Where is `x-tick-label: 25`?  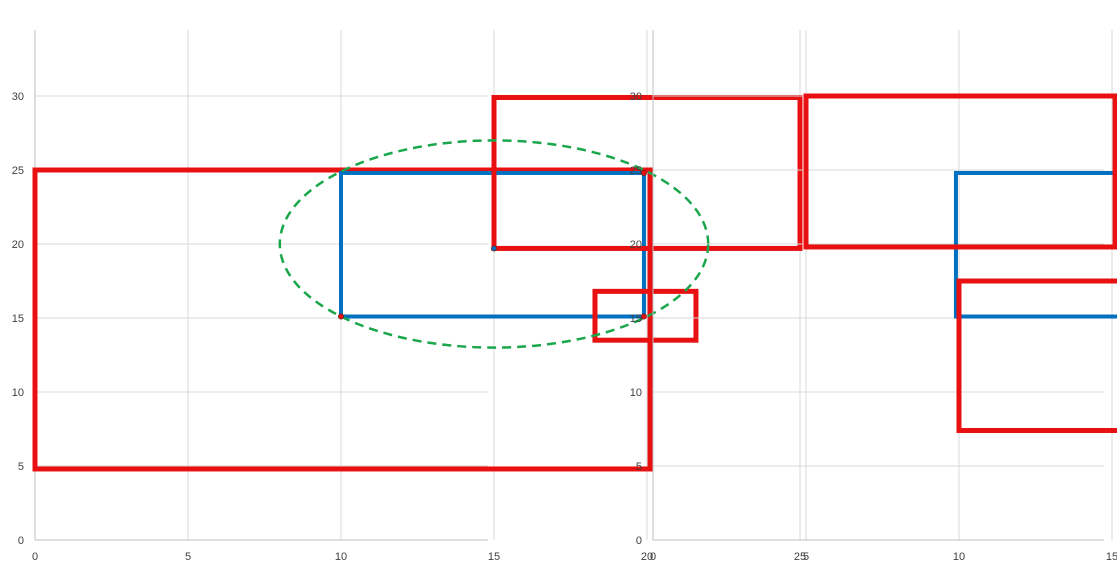 x-tick-label: 25 is located at coordinates (800, 557).